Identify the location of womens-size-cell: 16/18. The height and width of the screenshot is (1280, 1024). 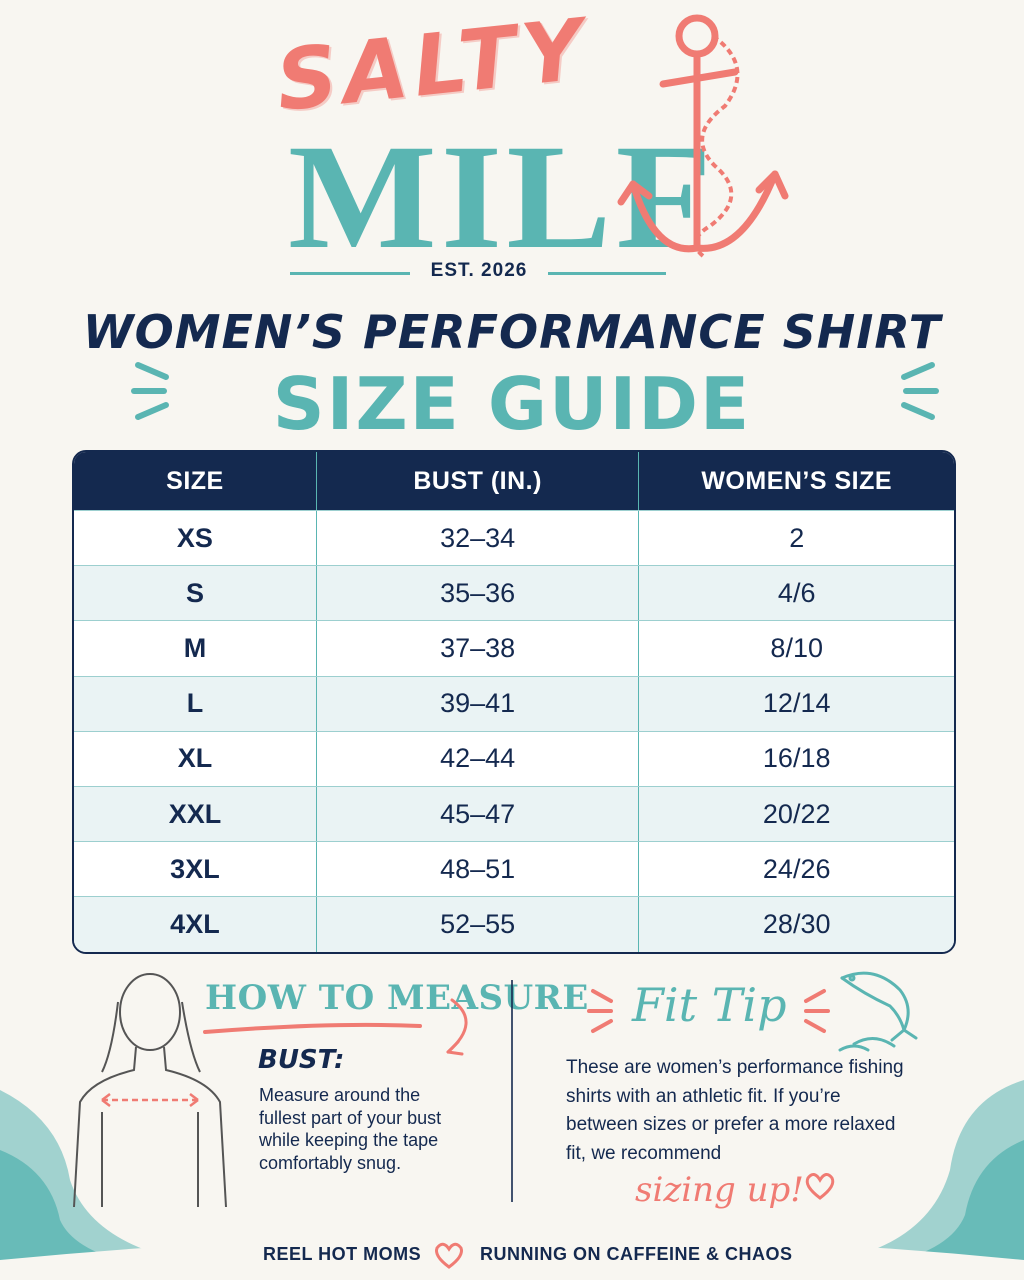
(796, 758).